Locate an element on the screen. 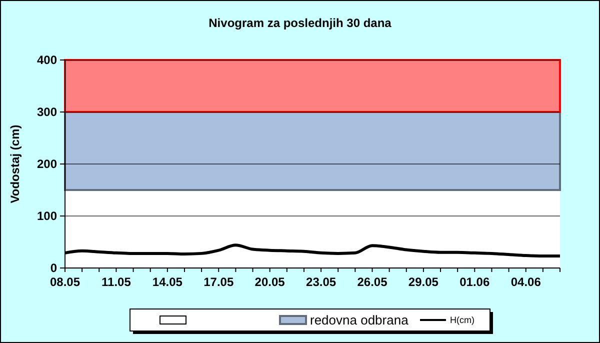  y-tick-label: 200 is located at coordinates (47, 164).